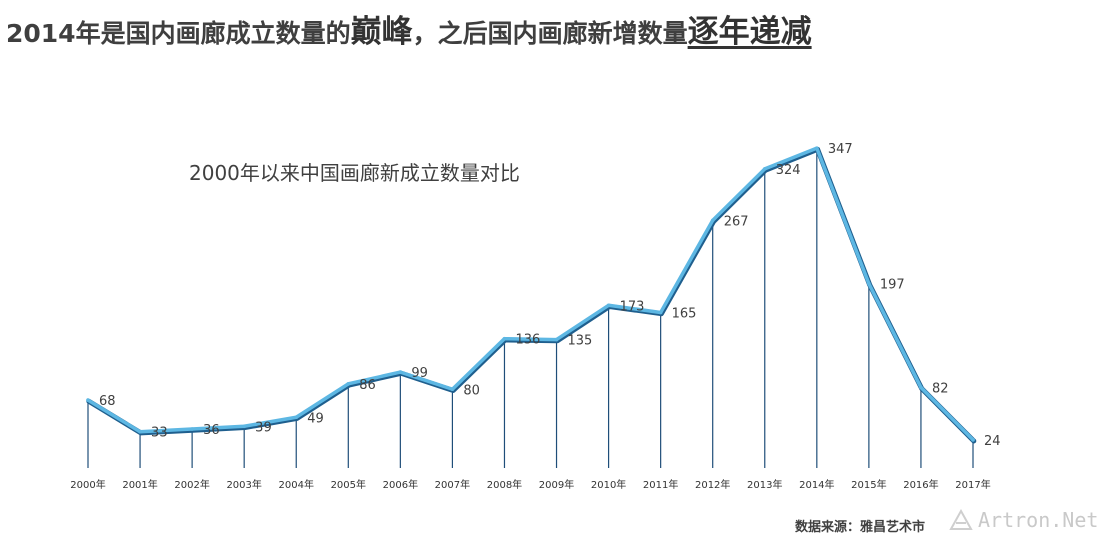 The image size is (1098, 545). I want to click on x-tick-label: 2003年, so click(243, 484).